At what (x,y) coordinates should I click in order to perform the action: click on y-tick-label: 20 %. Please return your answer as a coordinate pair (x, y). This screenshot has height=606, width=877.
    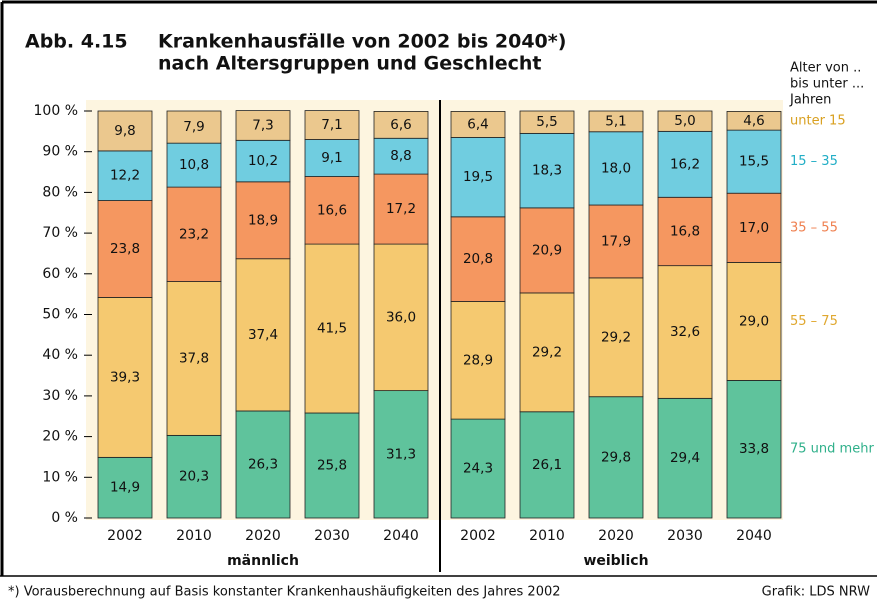
    Looking at the image, I should click on (60, 437).